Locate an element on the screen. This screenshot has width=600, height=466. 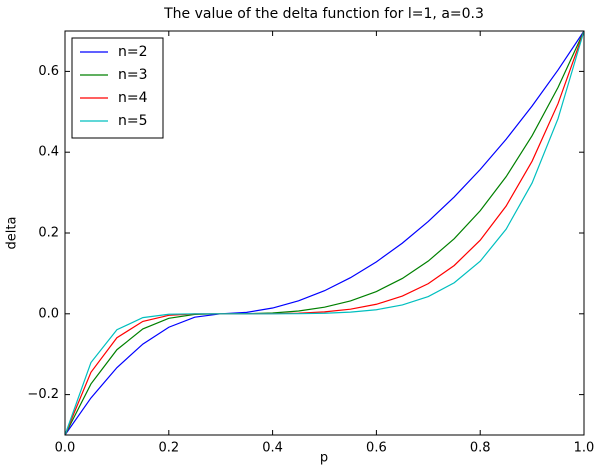
y-axis-label: delta is located at coordinates (12, 233).